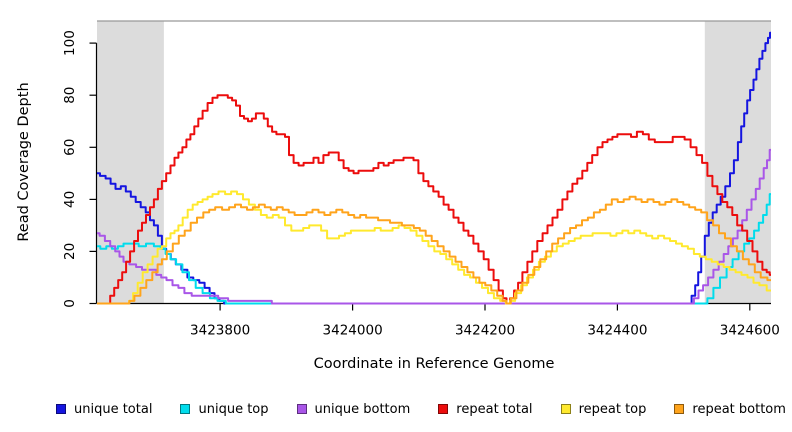 This screenshot has width=792, height=432. What do you see at coordinates (113, 409) in the screenshot?
I see `legend-label-unique-total: unique total` at bounding box center [113, 409].